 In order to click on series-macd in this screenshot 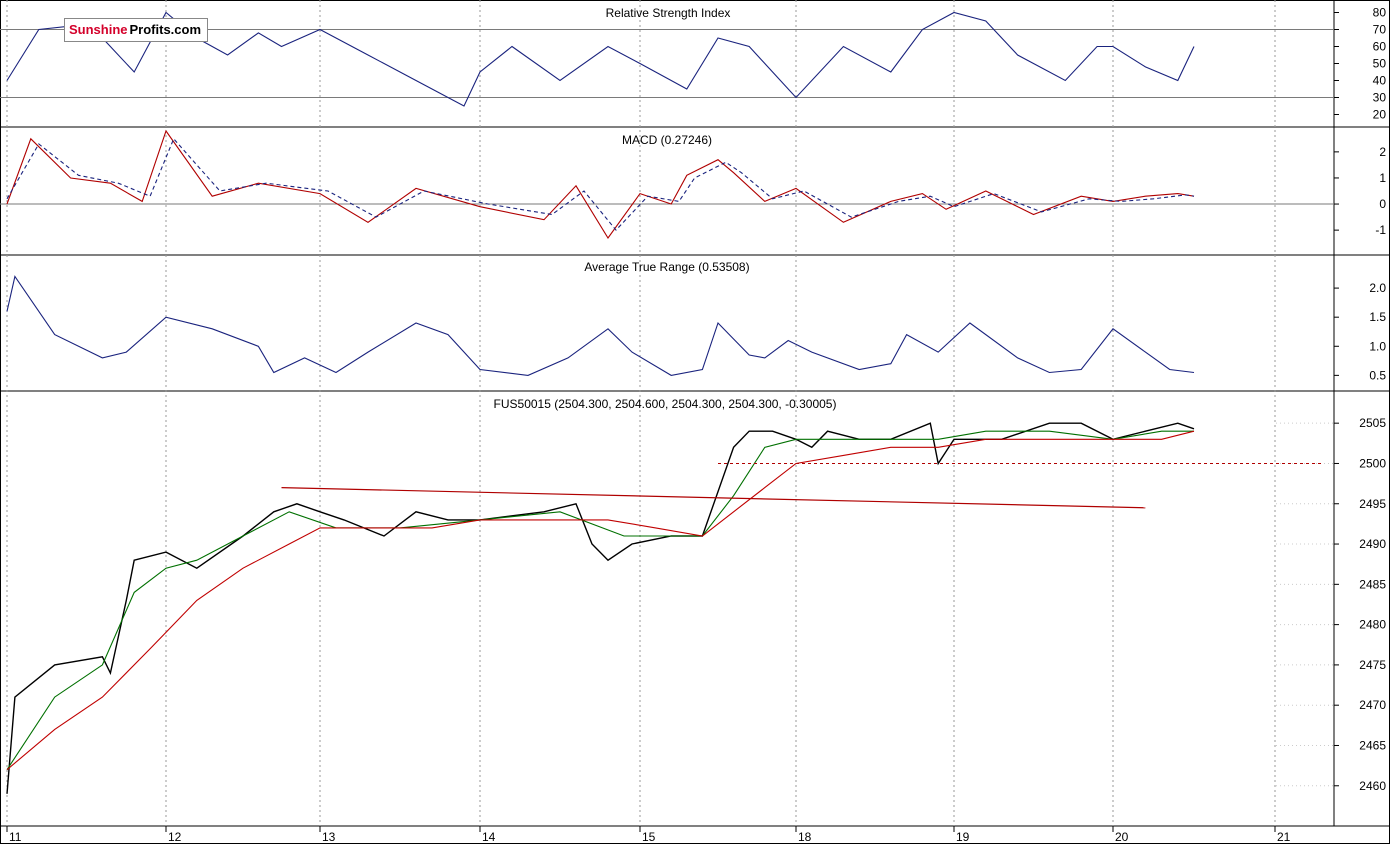, I will do `click(600, 184)`.